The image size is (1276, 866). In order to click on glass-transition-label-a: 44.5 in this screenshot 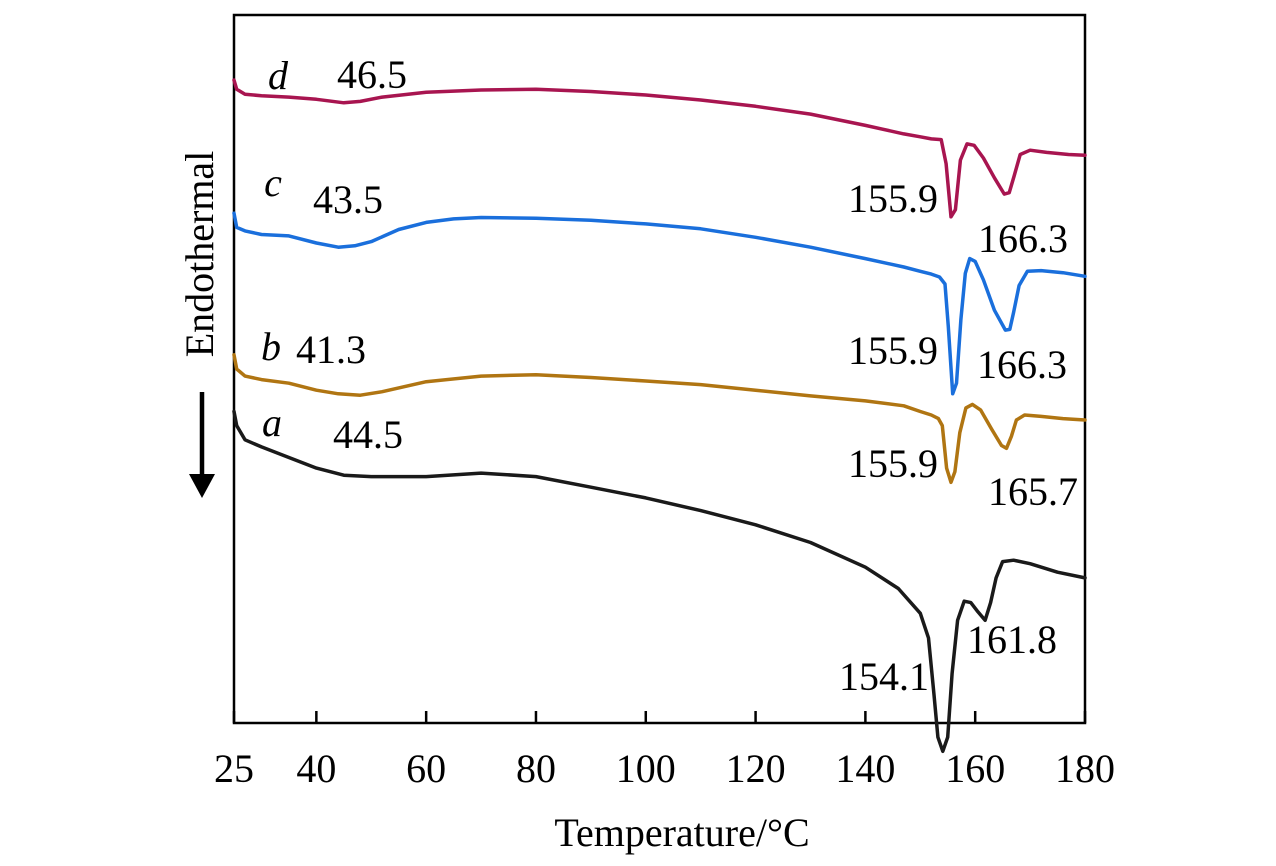, I will do `click(368, 434)`.